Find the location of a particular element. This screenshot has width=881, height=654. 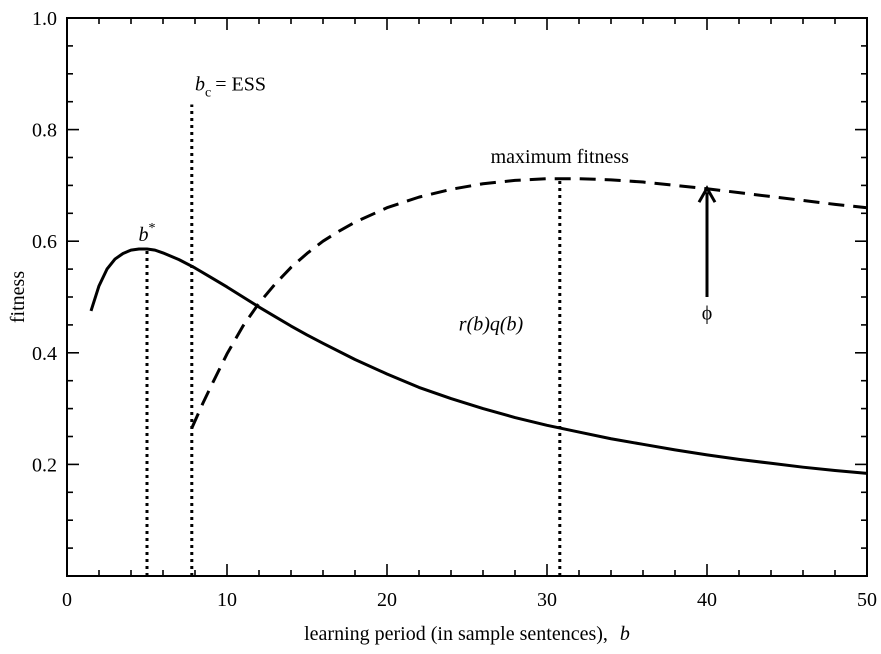

x-tick-label: 0 is located at coordinates (67, 600).